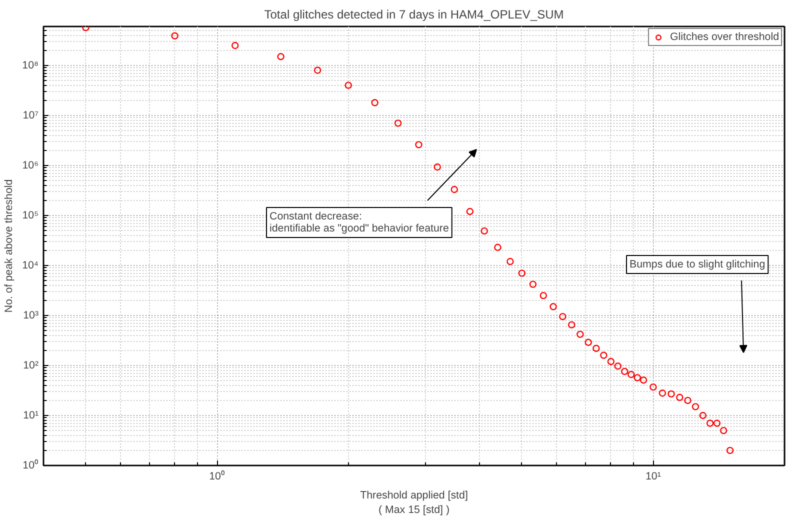 The width and height of the screenshot is (786, 518). I want to click on y-tick-label: 10⁸, so click(30, 65).